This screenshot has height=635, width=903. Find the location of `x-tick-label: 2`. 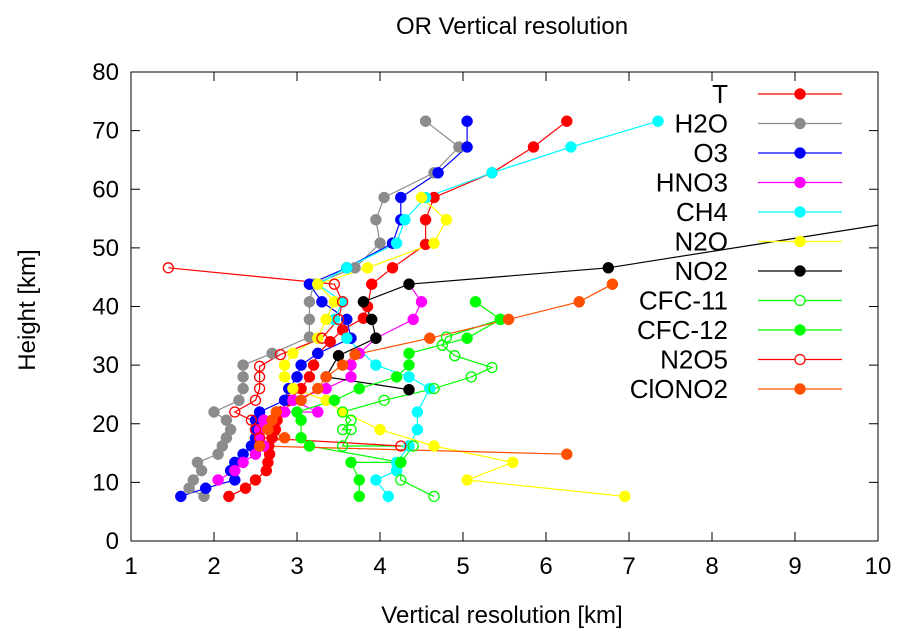

x-tick-label: 2 is located at coordinates (213, 566).